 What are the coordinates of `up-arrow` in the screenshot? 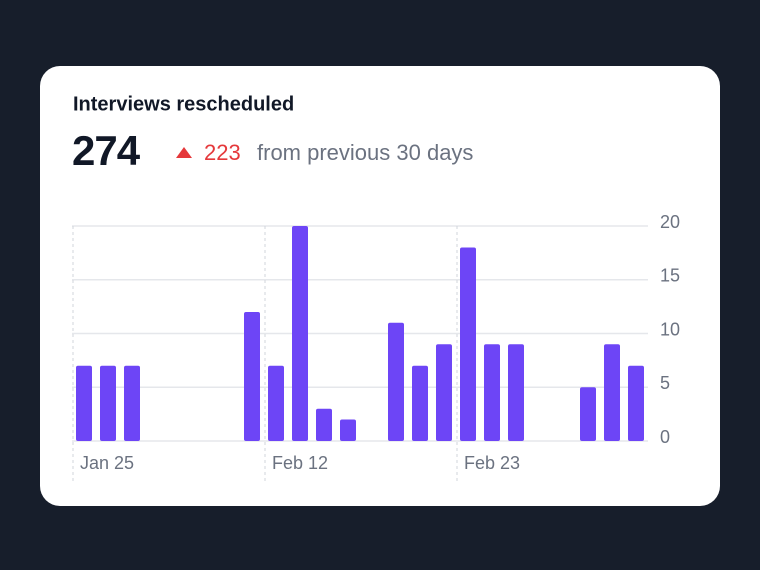 It's located at (184, 152).